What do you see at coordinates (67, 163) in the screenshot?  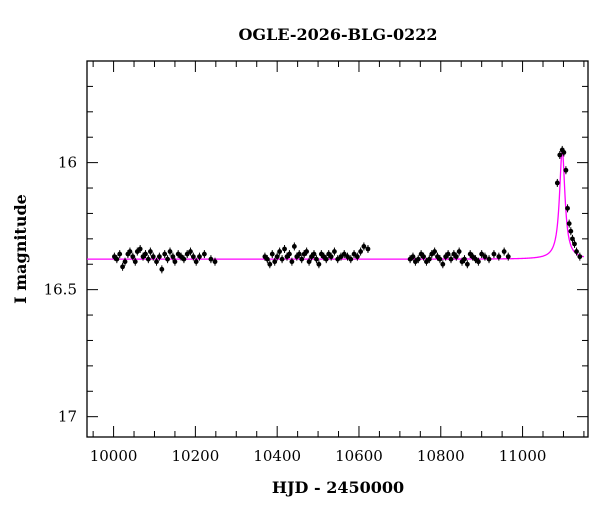 I see `y-tick-label: 16` at bounding box center [67, 163].